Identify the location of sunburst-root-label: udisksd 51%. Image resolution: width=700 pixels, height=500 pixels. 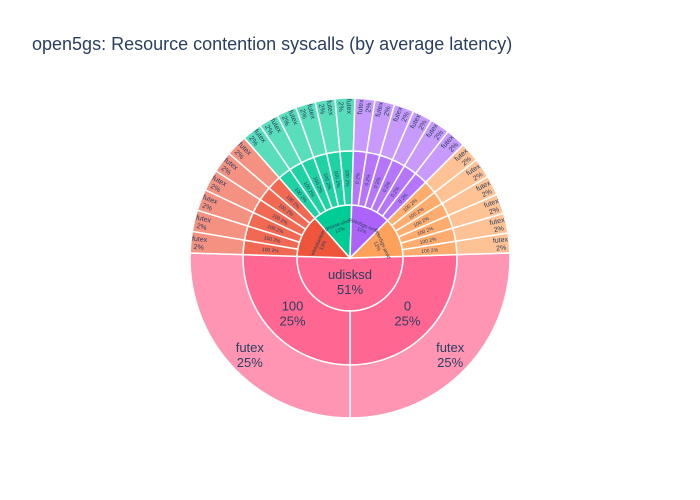
(350, 282).